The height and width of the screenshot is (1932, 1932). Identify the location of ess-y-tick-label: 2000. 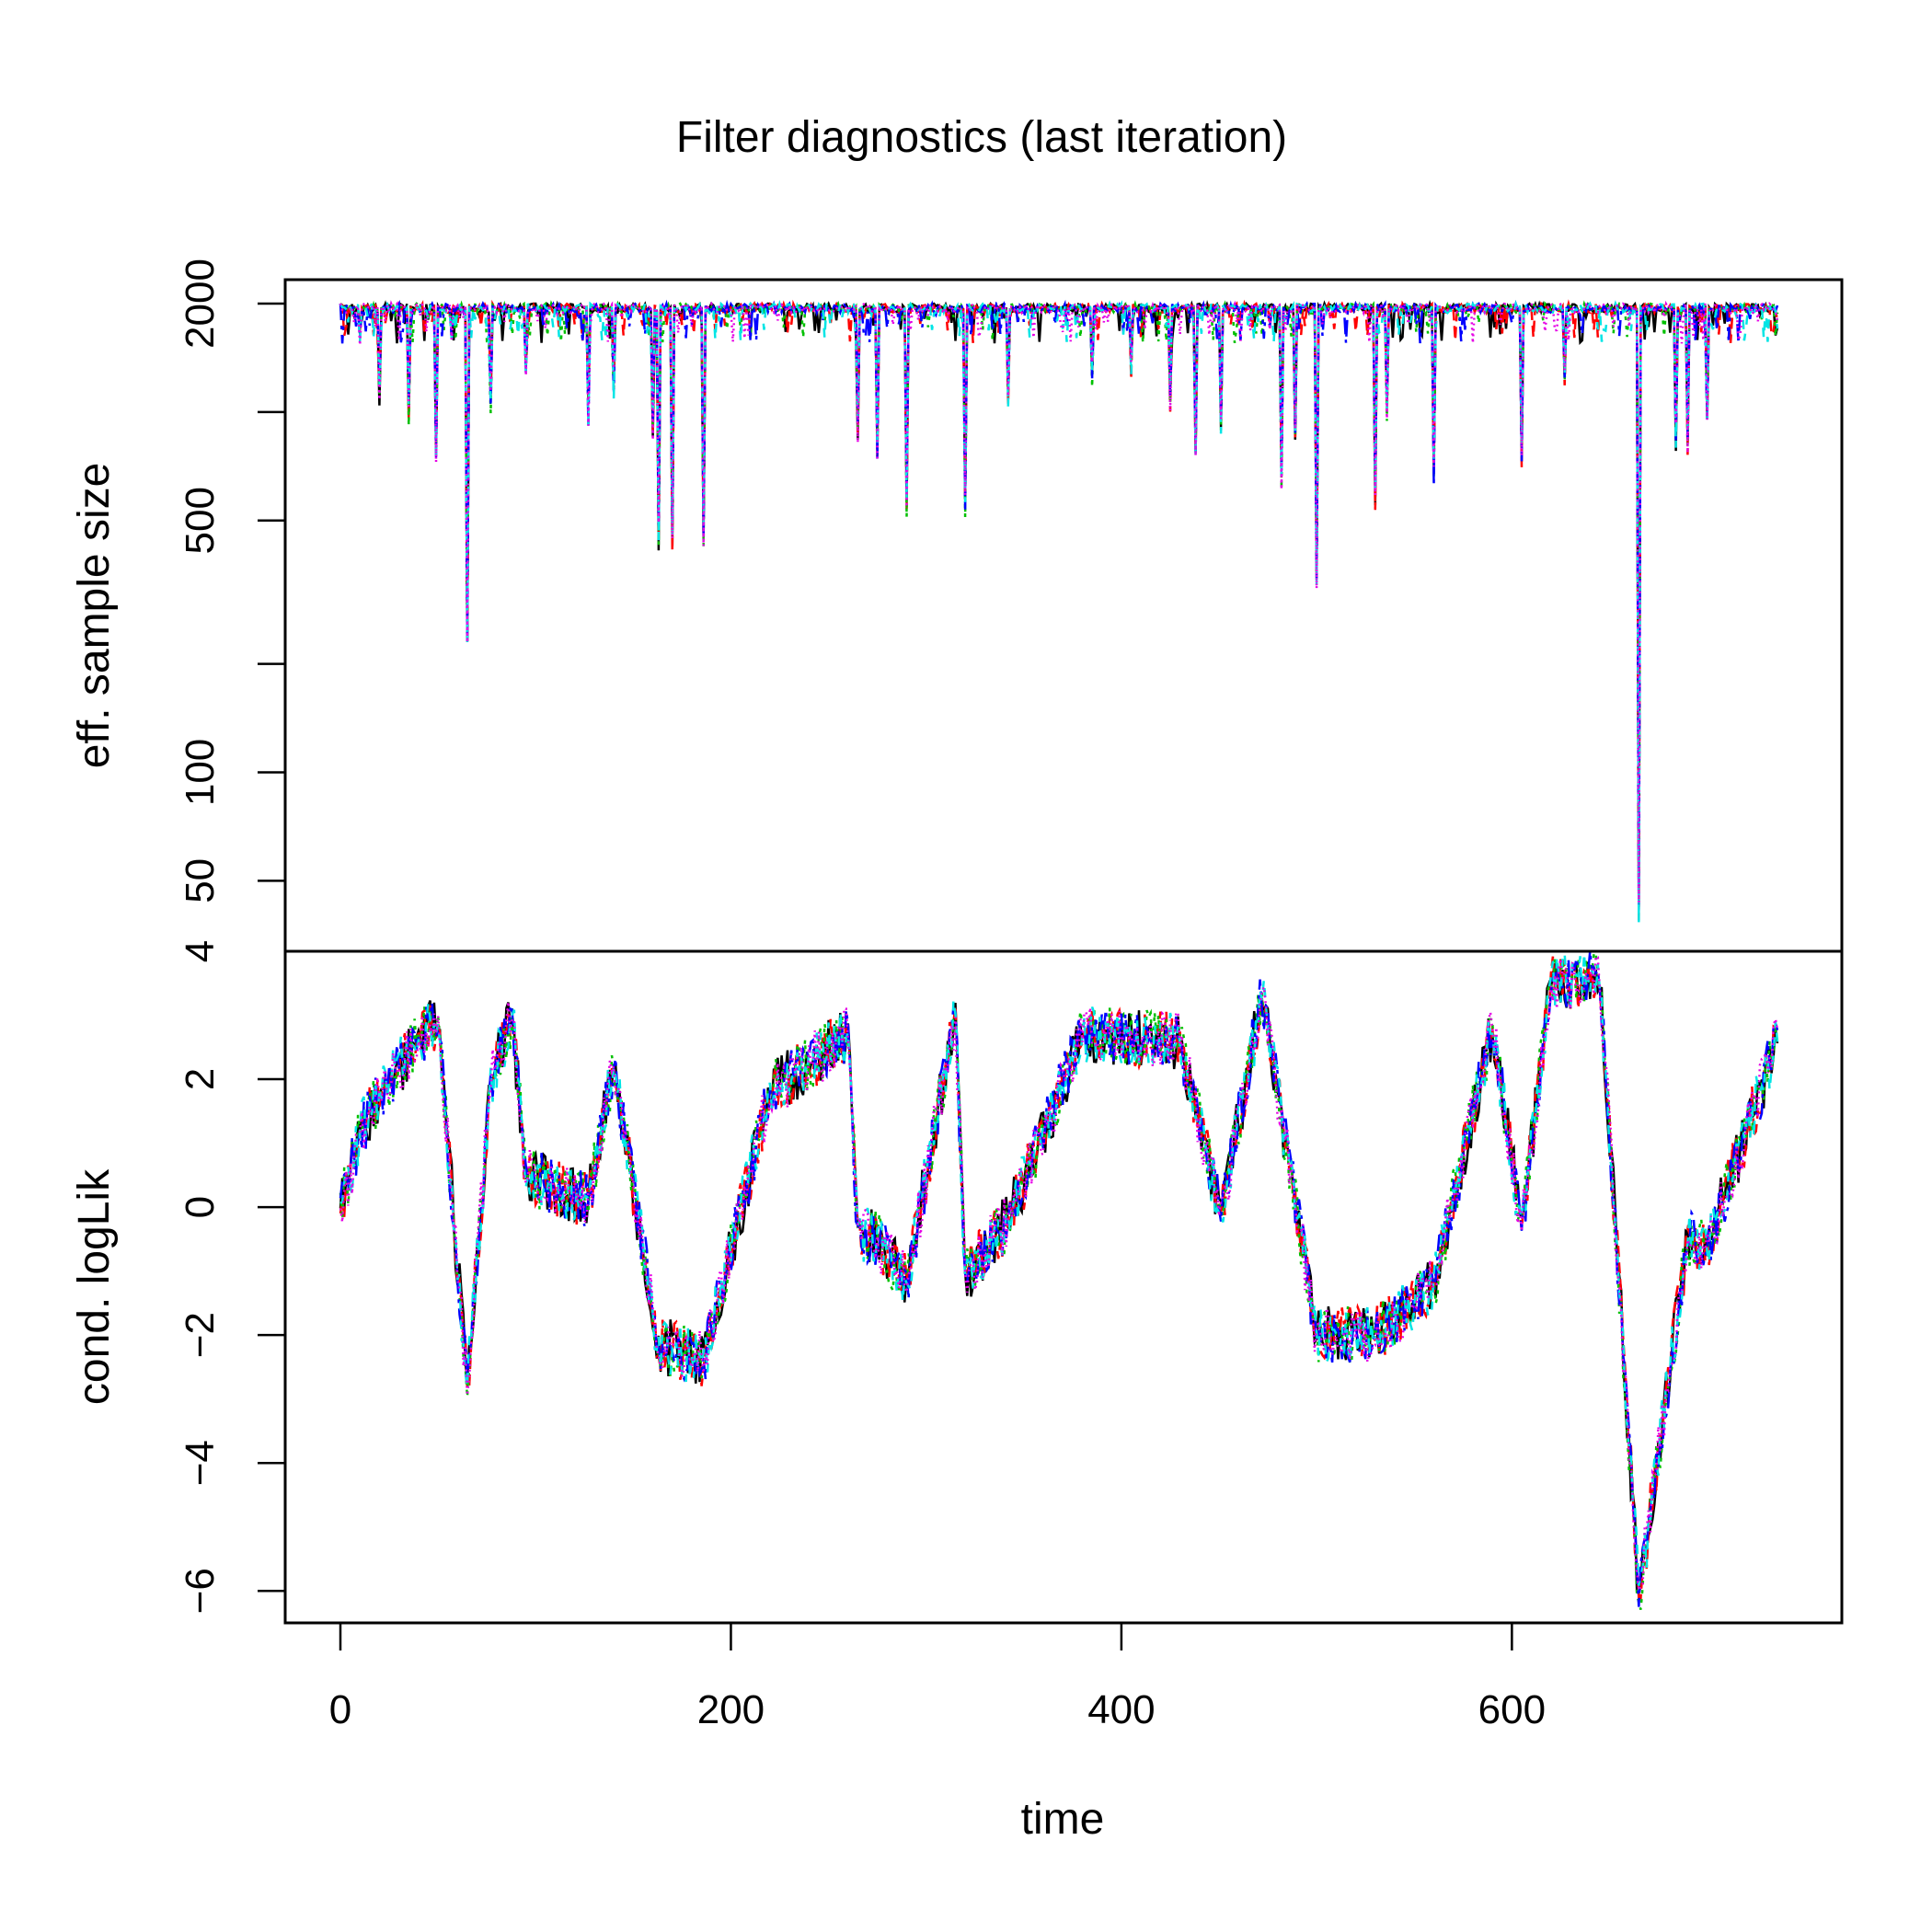
(200, 304).